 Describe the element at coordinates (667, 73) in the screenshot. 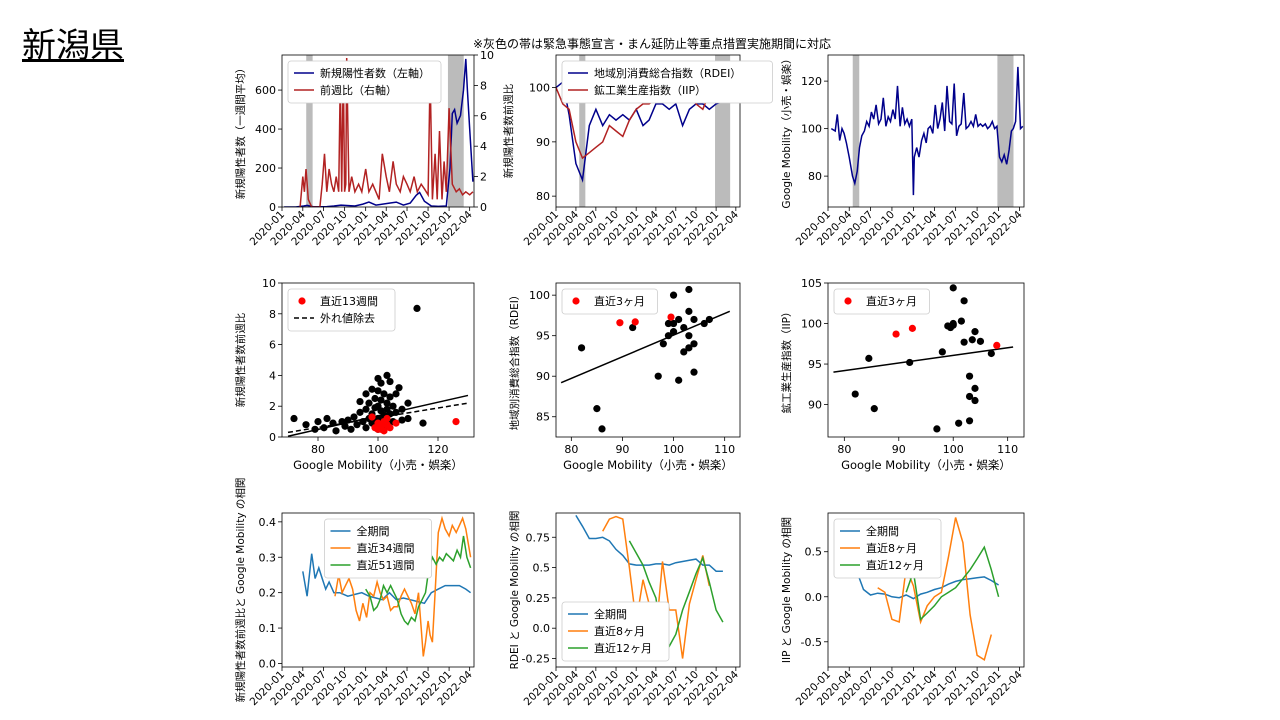

I see `legend-label: 地域別消費総合指数（RDEI）` at that location.